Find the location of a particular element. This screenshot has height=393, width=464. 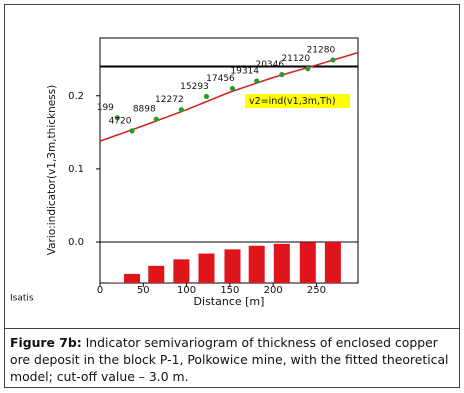

y-tick-label: 0.2 is located at coordinates (76, 96).